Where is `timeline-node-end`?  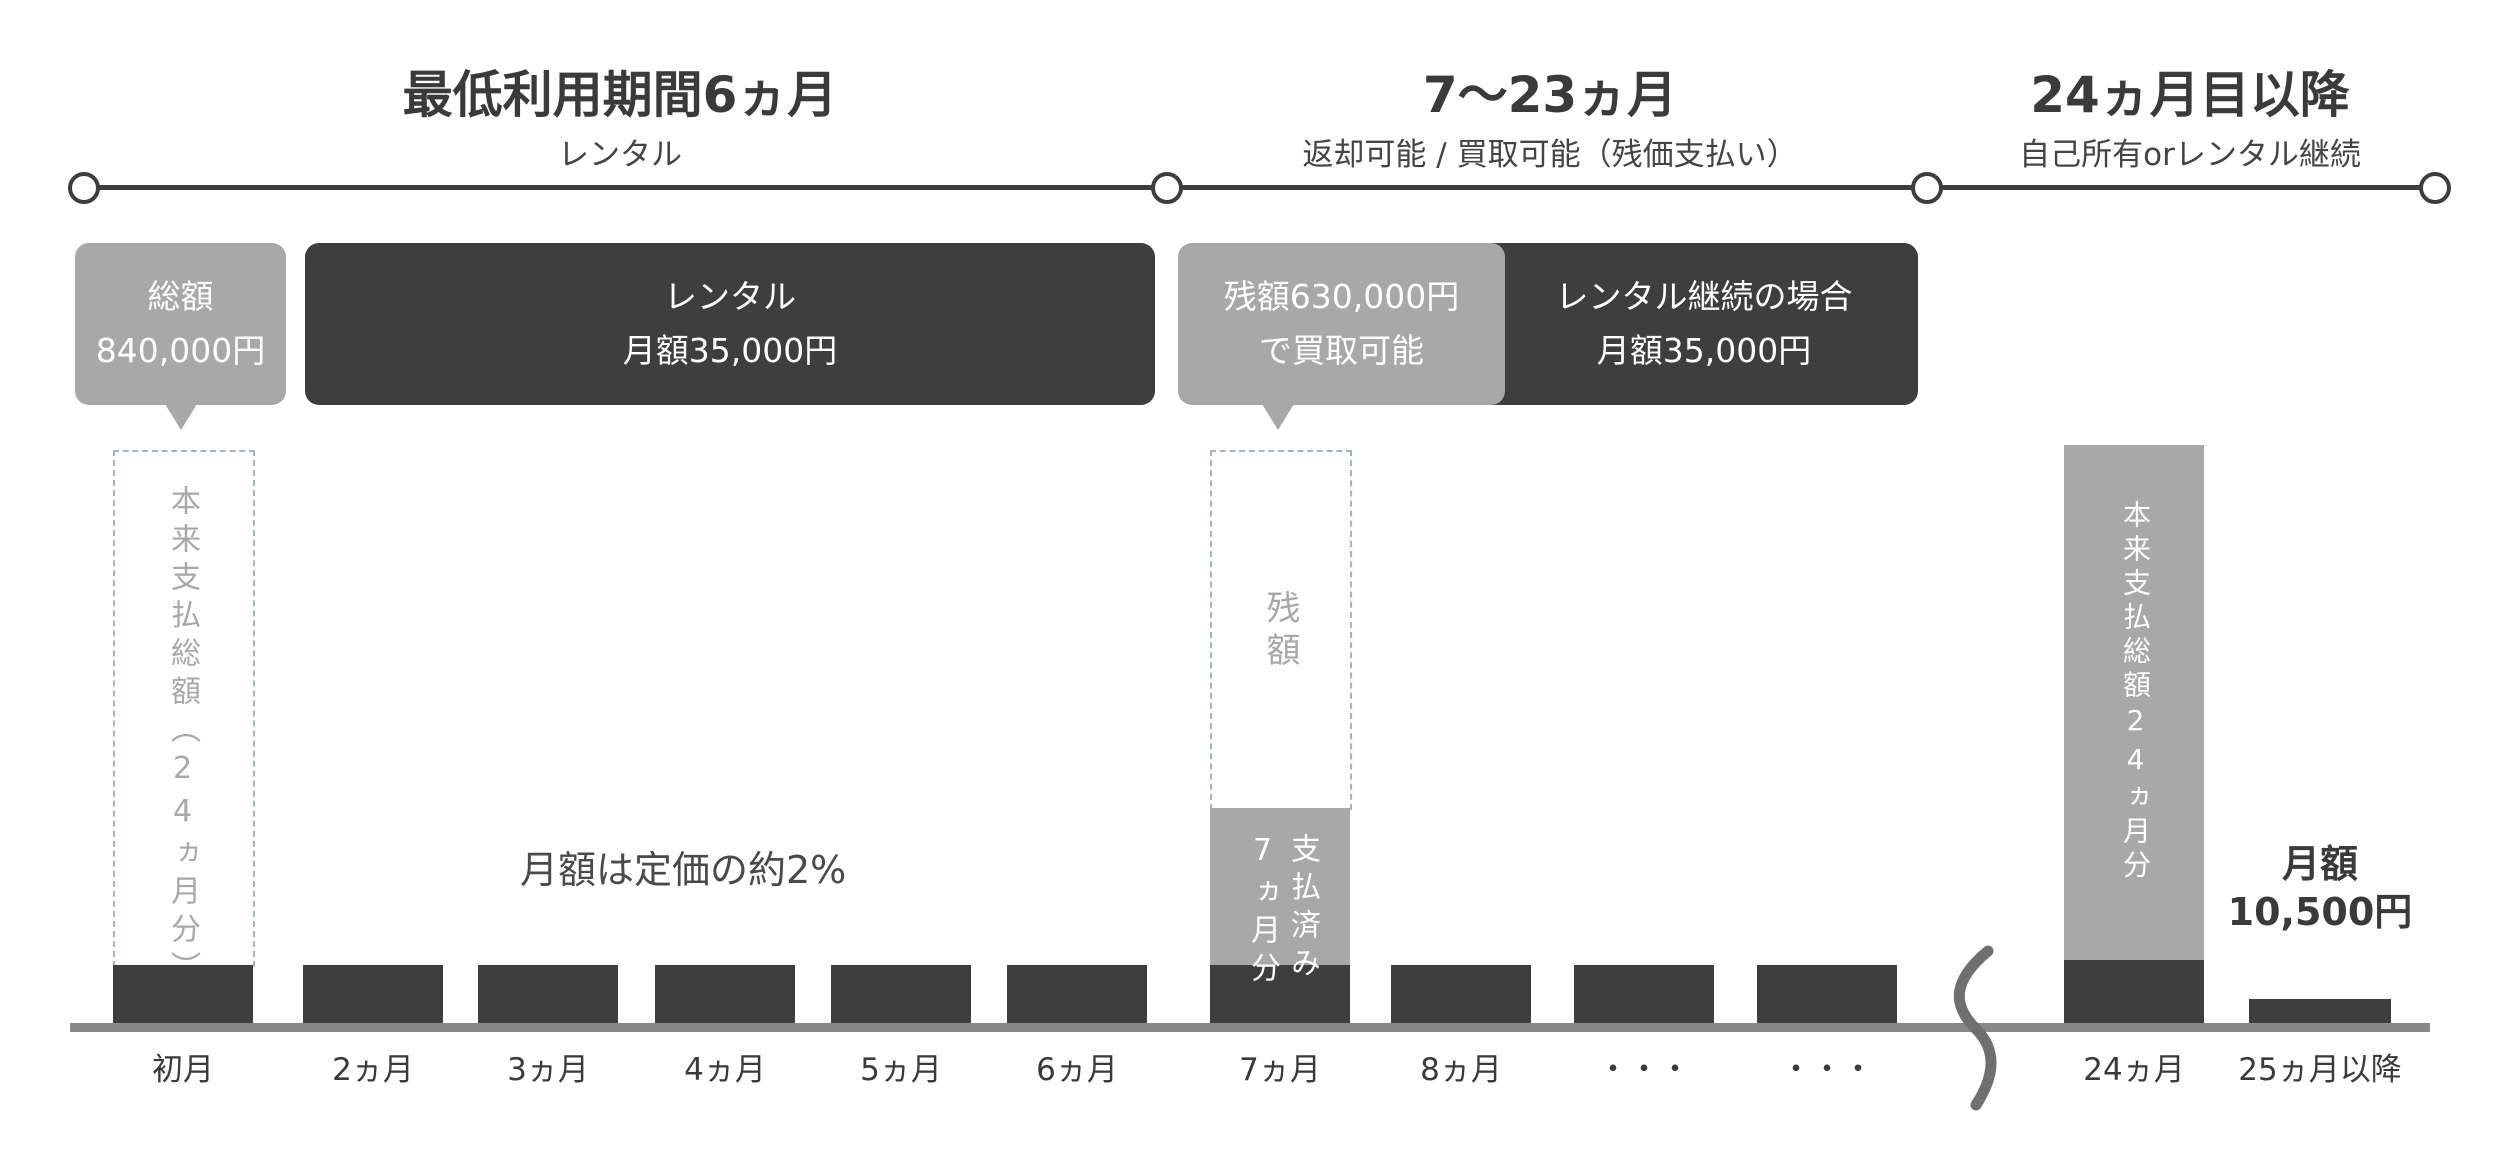 timeline-node-end is located at coordinates (2435, 188).